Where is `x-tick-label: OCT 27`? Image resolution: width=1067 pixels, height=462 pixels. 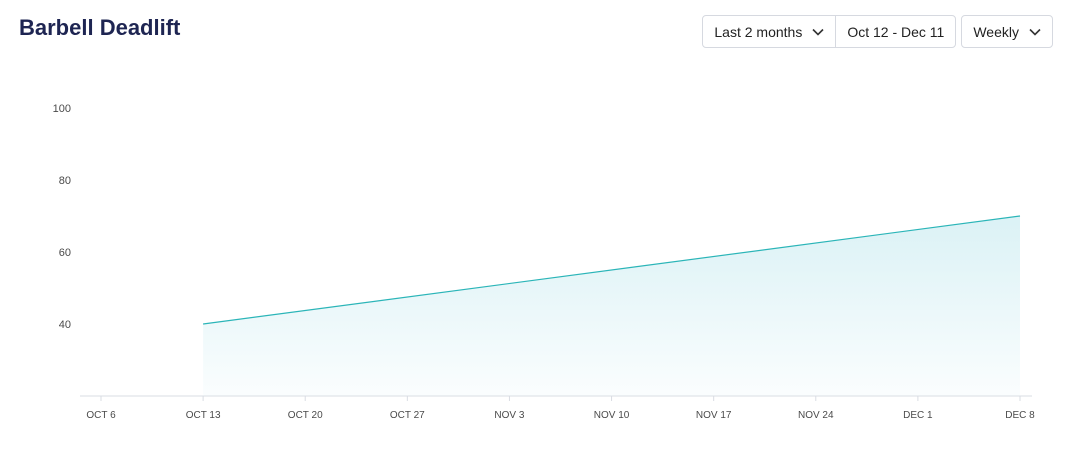 x-tick-label: OCT 27 is located at coordinates (407, 415).